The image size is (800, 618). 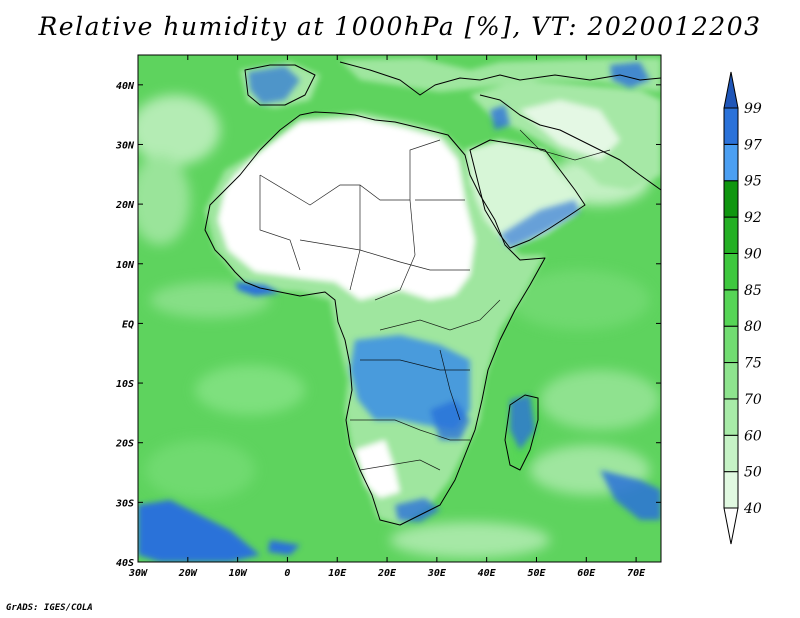 I want to click on sahara-dry-zone, so click(x=346, y=209).